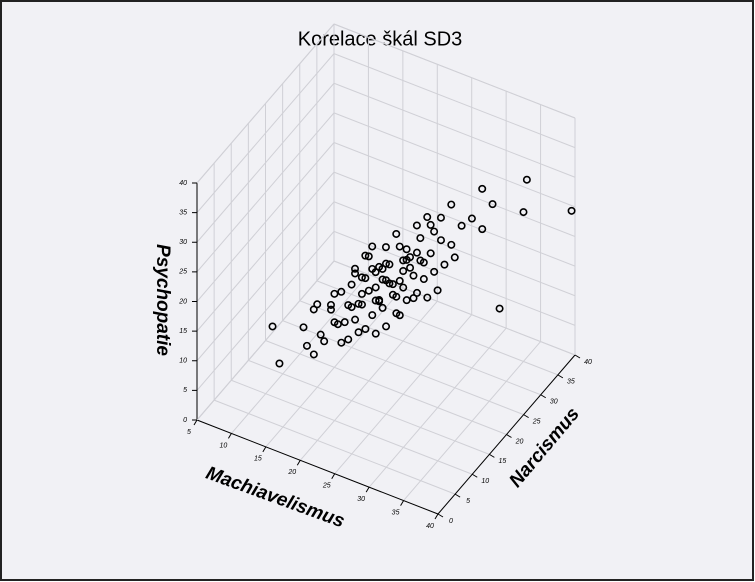 The image size is (755, 582). What do you see at coordinates (291, 472) in the screenshot?
I see `x-tick-label: 20` at bounding box center [291, 472].